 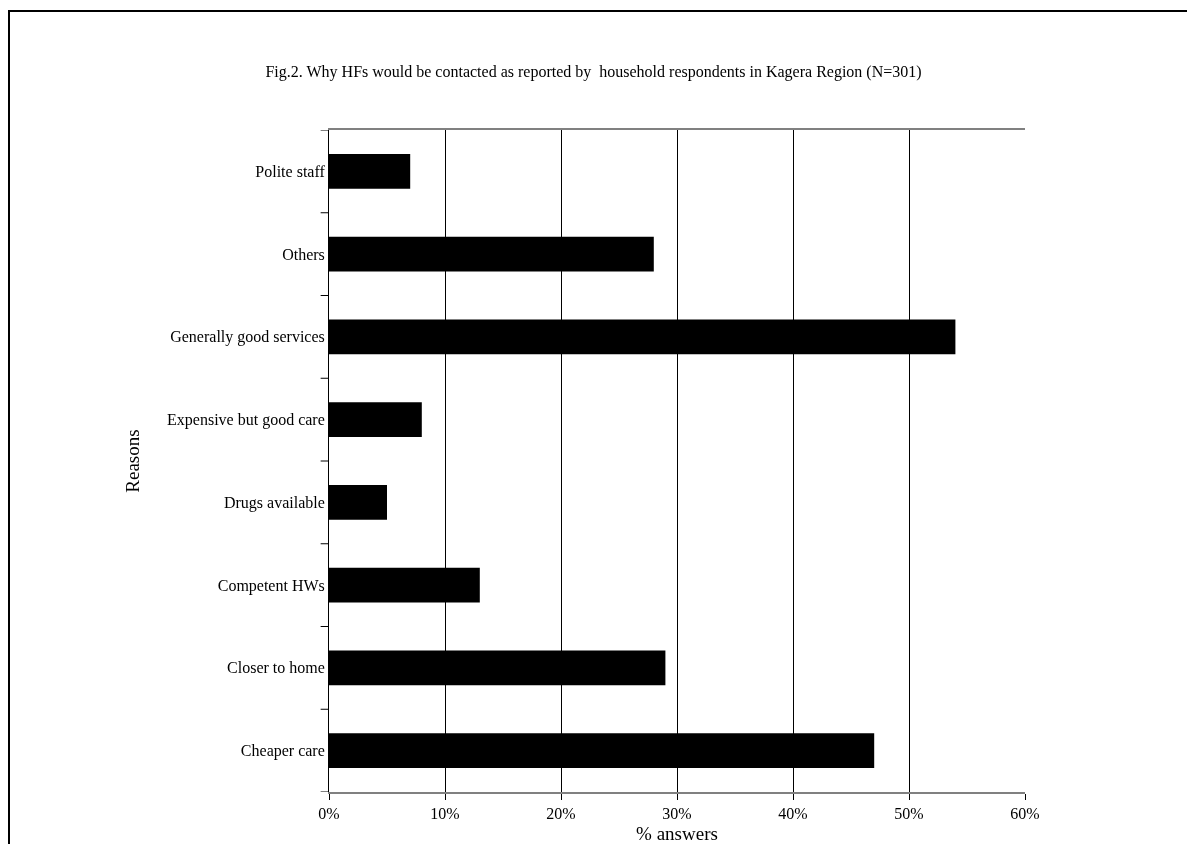 What do you see at coordinates (303, 254) in the screenshot?
I see `y-tick-label: Others` at bounding box center [303, 254].